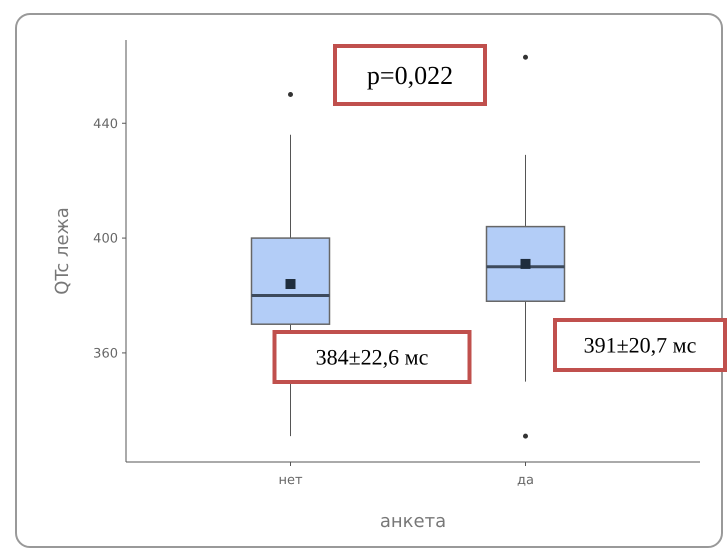  What do you see at coordinates (525, 480) in the screenshot?
I see `x-tick-label: да` at bounding box center [525, 480].